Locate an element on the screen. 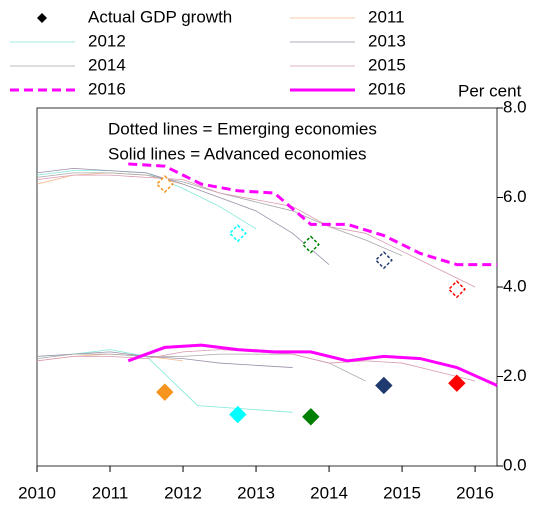 The image size is (549, 512). legend-label: 2013 is located at coordinates (387, 40).